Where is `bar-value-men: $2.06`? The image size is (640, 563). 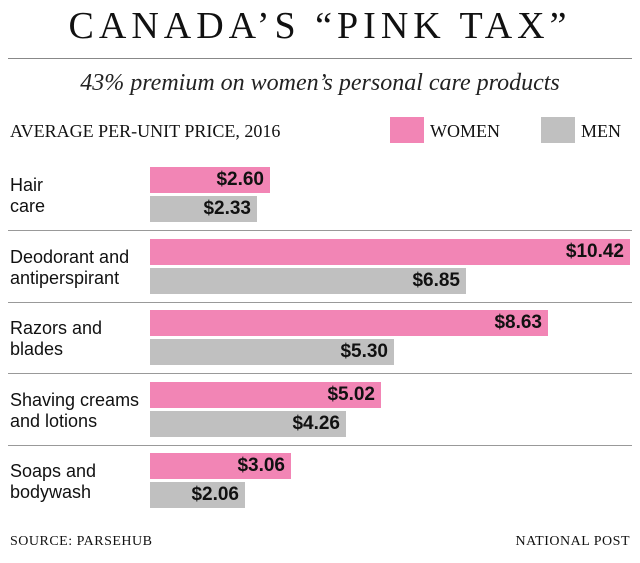
bar-value-men: $2.06 is located at coordinates (215, 494).